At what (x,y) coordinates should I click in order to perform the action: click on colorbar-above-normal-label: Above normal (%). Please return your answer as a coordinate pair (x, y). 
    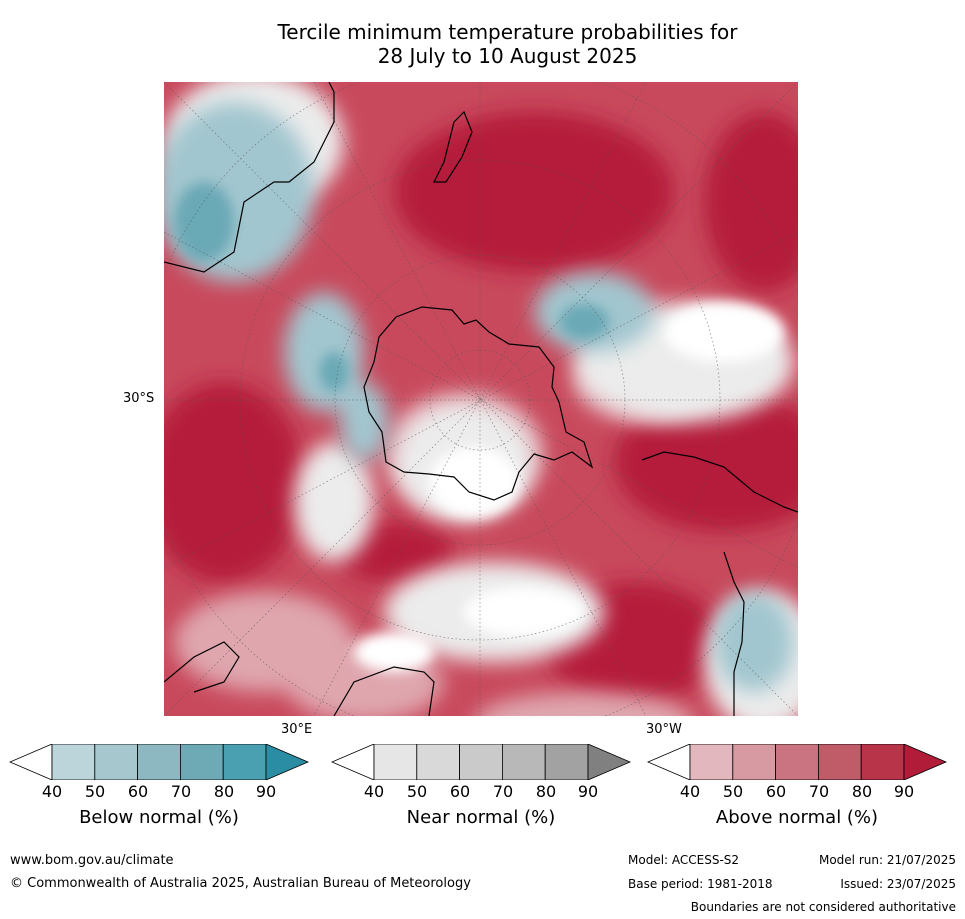
    Looking at the image, I should click on (797, 817).